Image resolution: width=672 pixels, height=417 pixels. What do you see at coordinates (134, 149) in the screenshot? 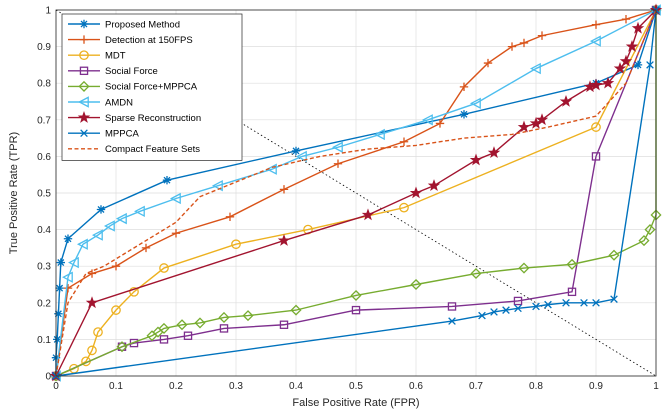
I see `legend-item: Compact Feature Sets` at bounding box center [134, 149].